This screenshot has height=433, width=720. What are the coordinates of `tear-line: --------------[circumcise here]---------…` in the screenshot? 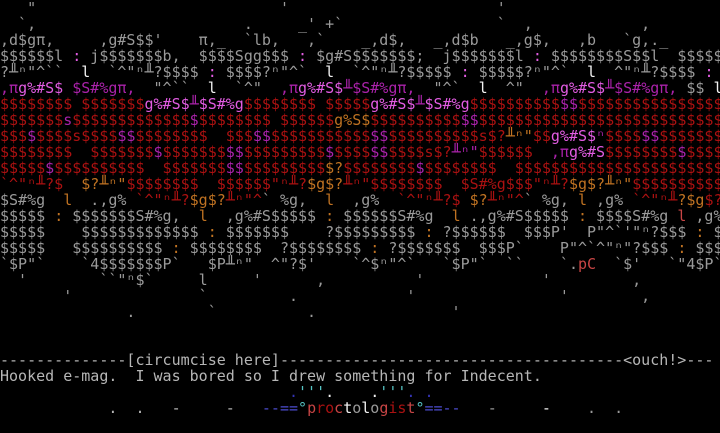 It's located at (360, 360).